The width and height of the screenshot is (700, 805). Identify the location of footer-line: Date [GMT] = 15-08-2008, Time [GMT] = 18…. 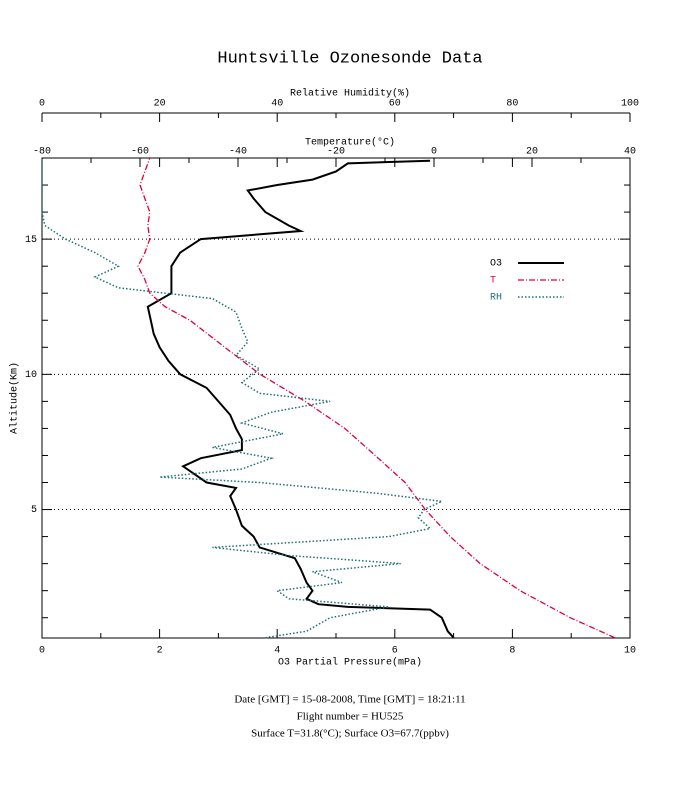
(349, 700).